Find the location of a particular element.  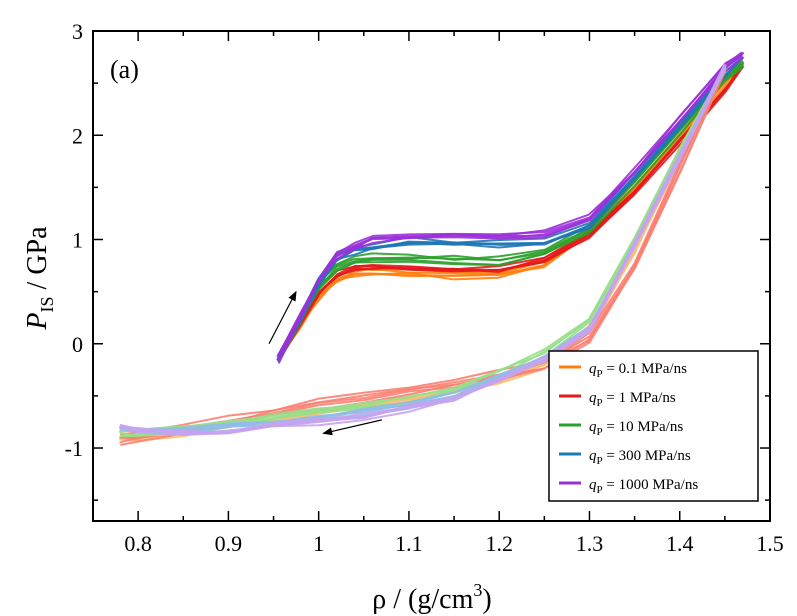

legend-entry: qP = 0.1 MPa/ns is located at coordinates (638, 370).